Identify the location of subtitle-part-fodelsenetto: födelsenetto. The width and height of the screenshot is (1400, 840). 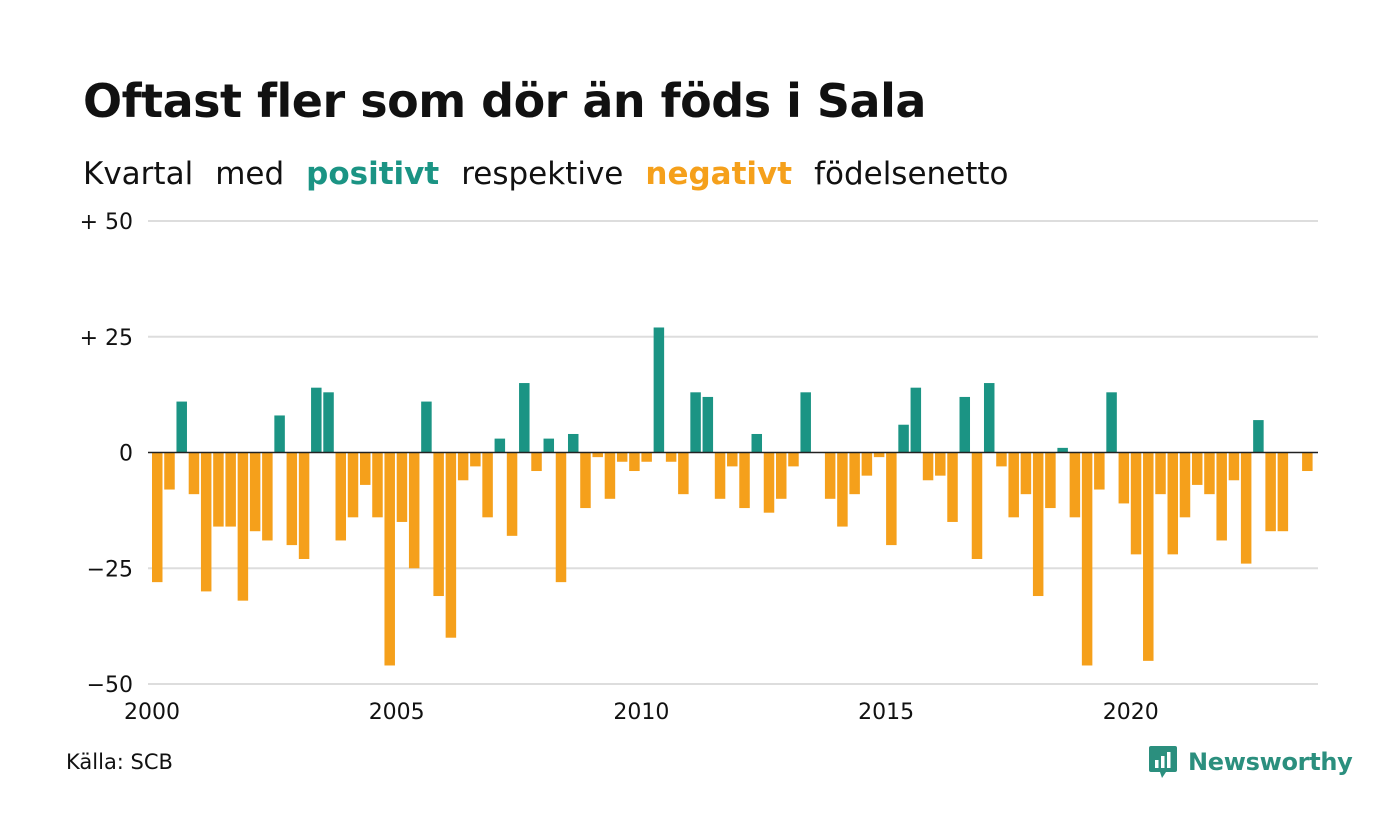
(911, 174).